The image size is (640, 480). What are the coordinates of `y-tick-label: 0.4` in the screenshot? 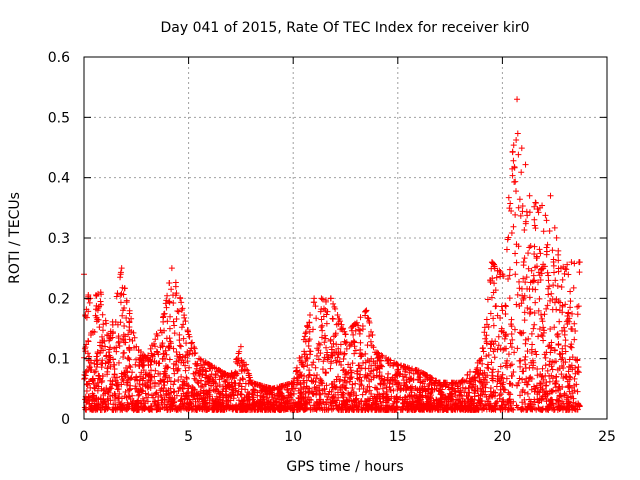 It's located at (59, 179).